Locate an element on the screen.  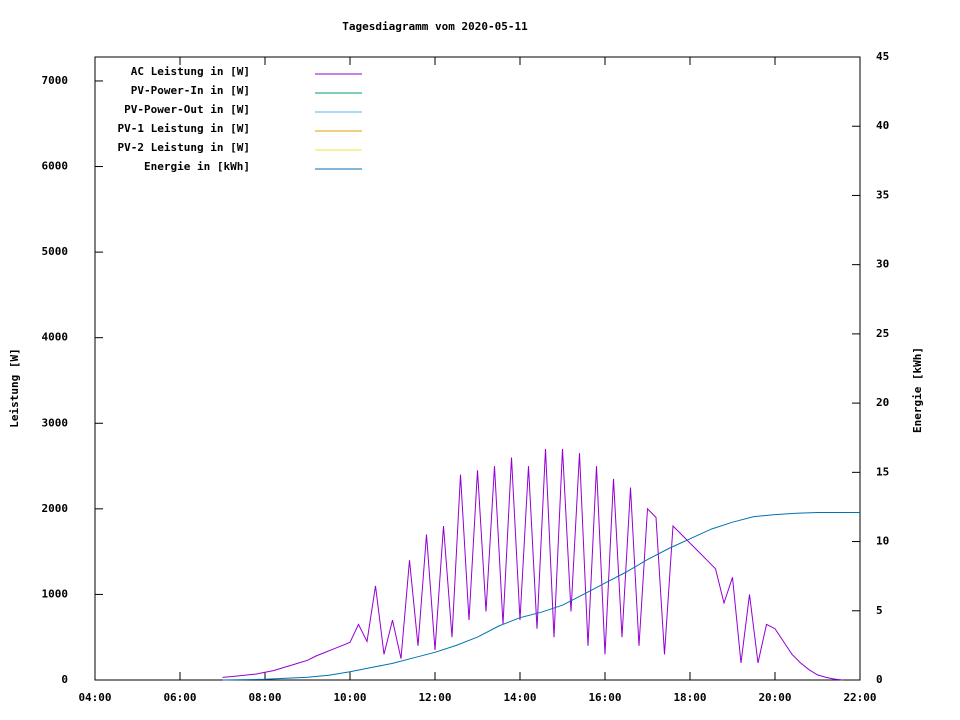
y-tick-label: 3000 is located at coordinates (55, 422).